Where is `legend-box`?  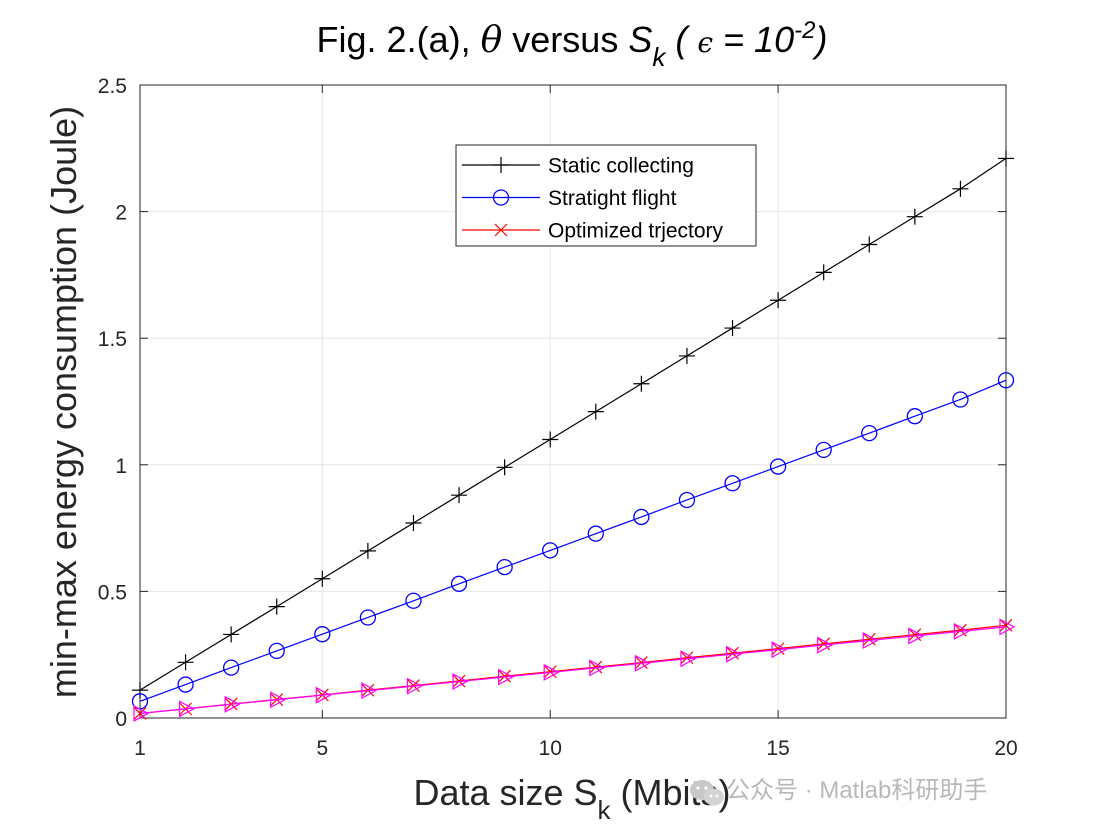
legend-box is located at coordinates (606, 195).